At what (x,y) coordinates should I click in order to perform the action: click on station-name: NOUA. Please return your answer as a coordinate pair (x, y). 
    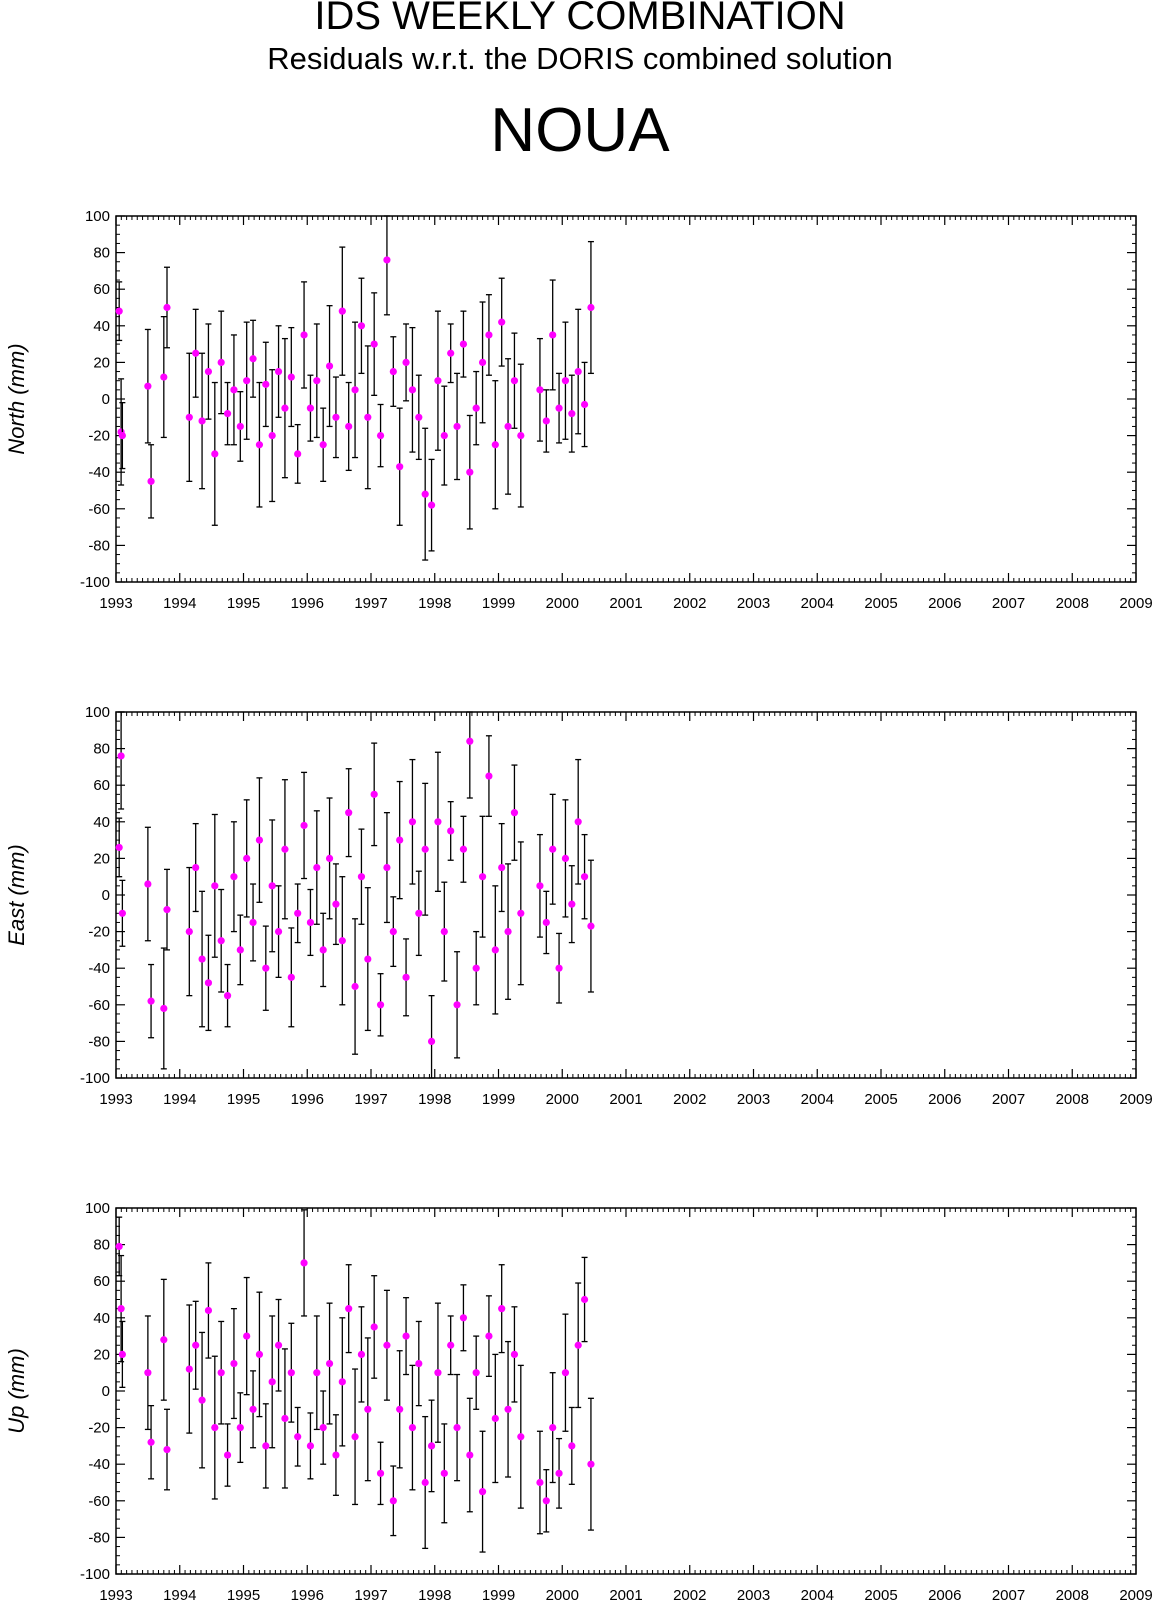
    Looking at the image, I should click on (580, 130).